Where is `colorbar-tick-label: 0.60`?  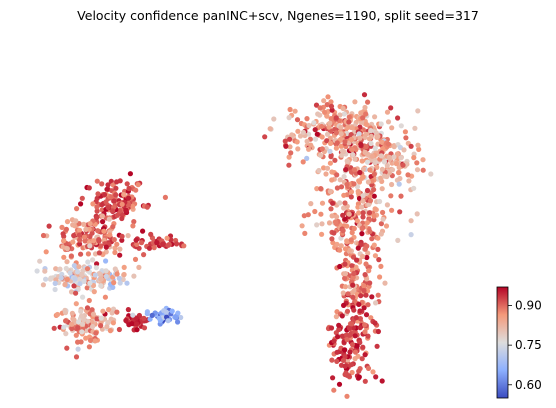 colorbar-tick-label: 0.60 is located at coordinates (528, 385).